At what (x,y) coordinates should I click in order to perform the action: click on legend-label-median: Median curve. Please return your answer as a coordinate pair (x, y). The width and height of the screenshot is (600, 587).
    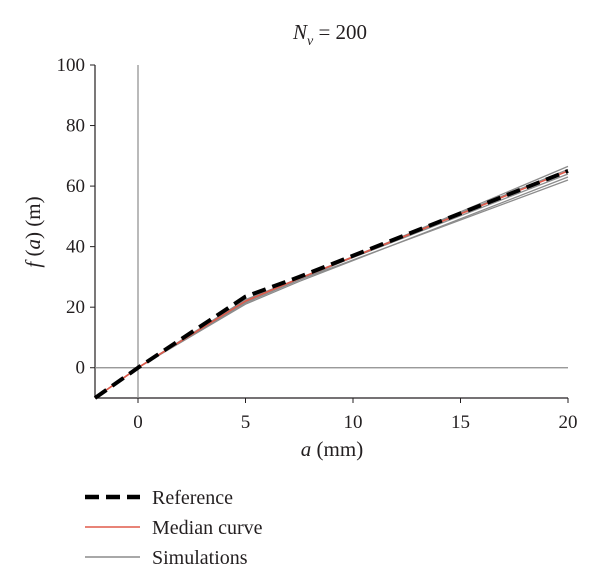
    Looking at the image, I should click on (207, 528).